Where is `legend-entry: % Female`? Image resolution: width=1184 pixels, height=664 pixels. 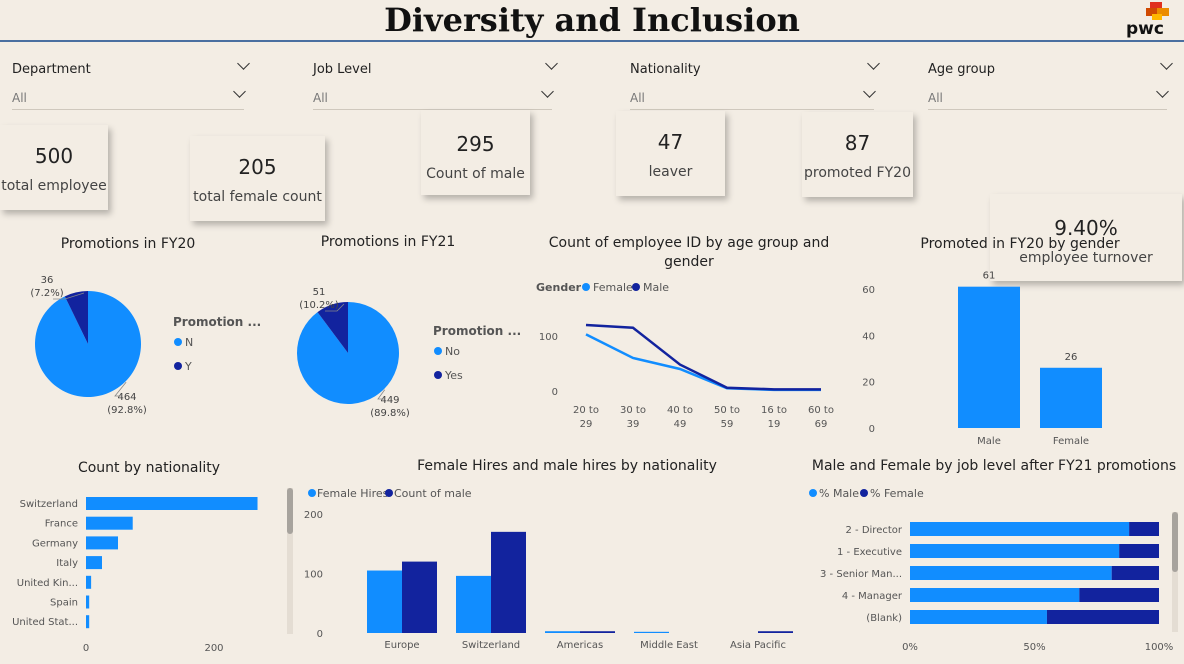
legend-entry: % Female is located at coordinates (897, 493).